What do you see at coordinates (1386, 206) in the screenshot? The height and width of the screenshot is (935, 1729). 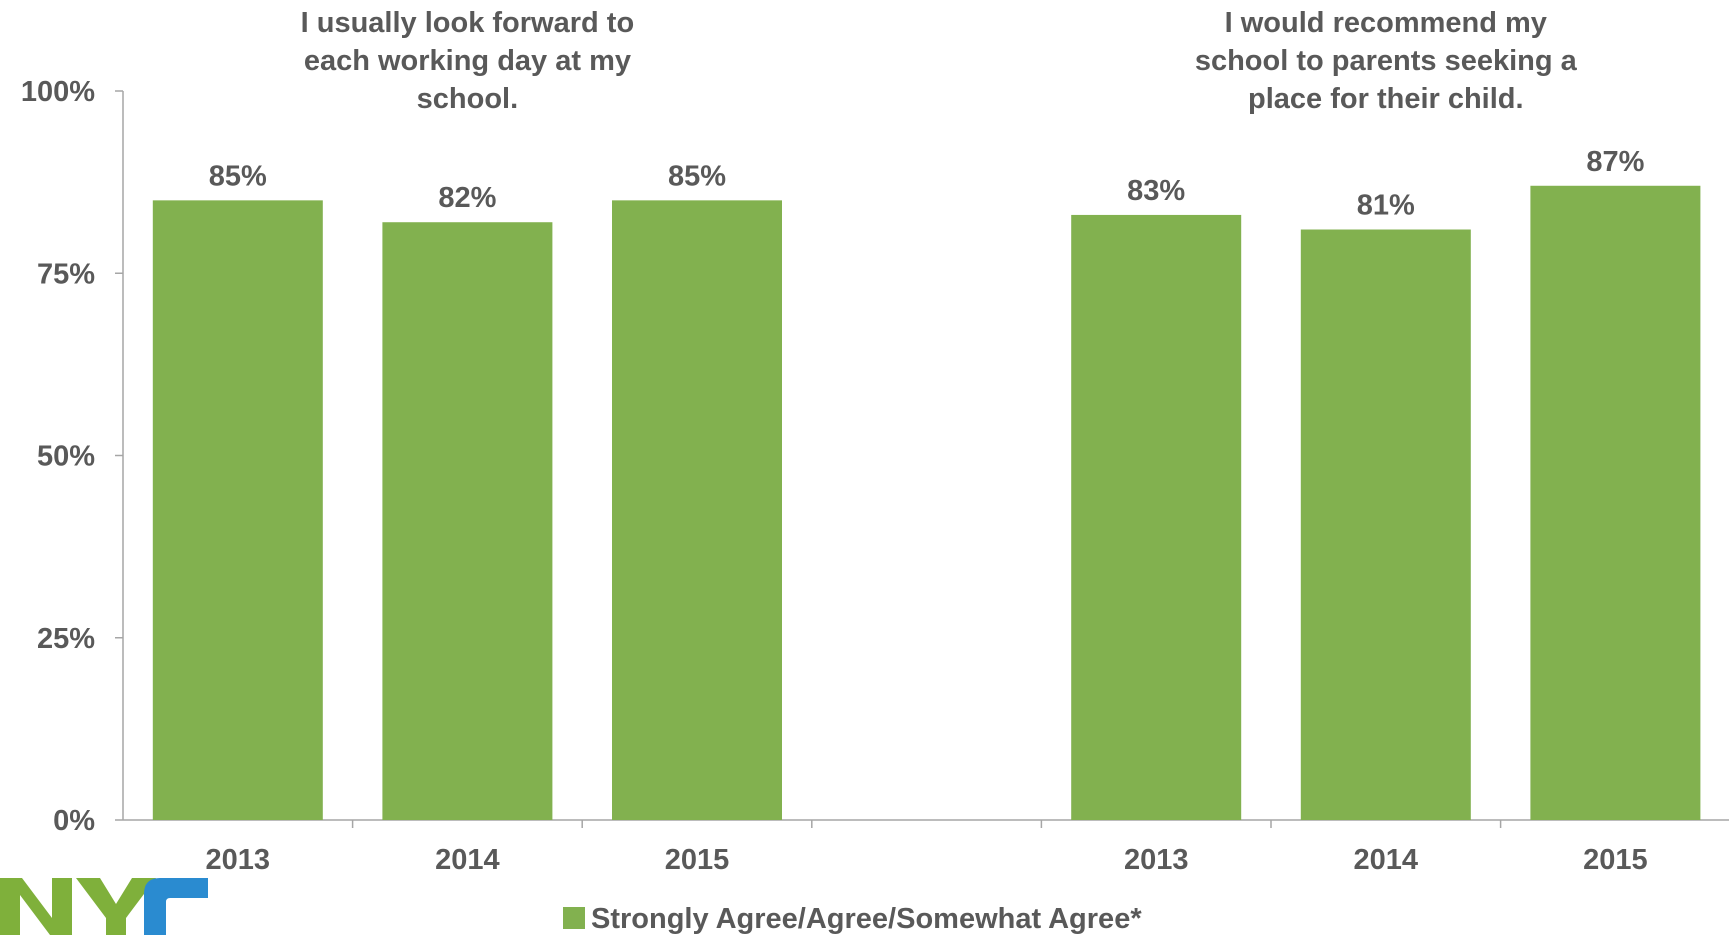 I see `bar-data-label: 81%` at bounding box center [1386, 206].